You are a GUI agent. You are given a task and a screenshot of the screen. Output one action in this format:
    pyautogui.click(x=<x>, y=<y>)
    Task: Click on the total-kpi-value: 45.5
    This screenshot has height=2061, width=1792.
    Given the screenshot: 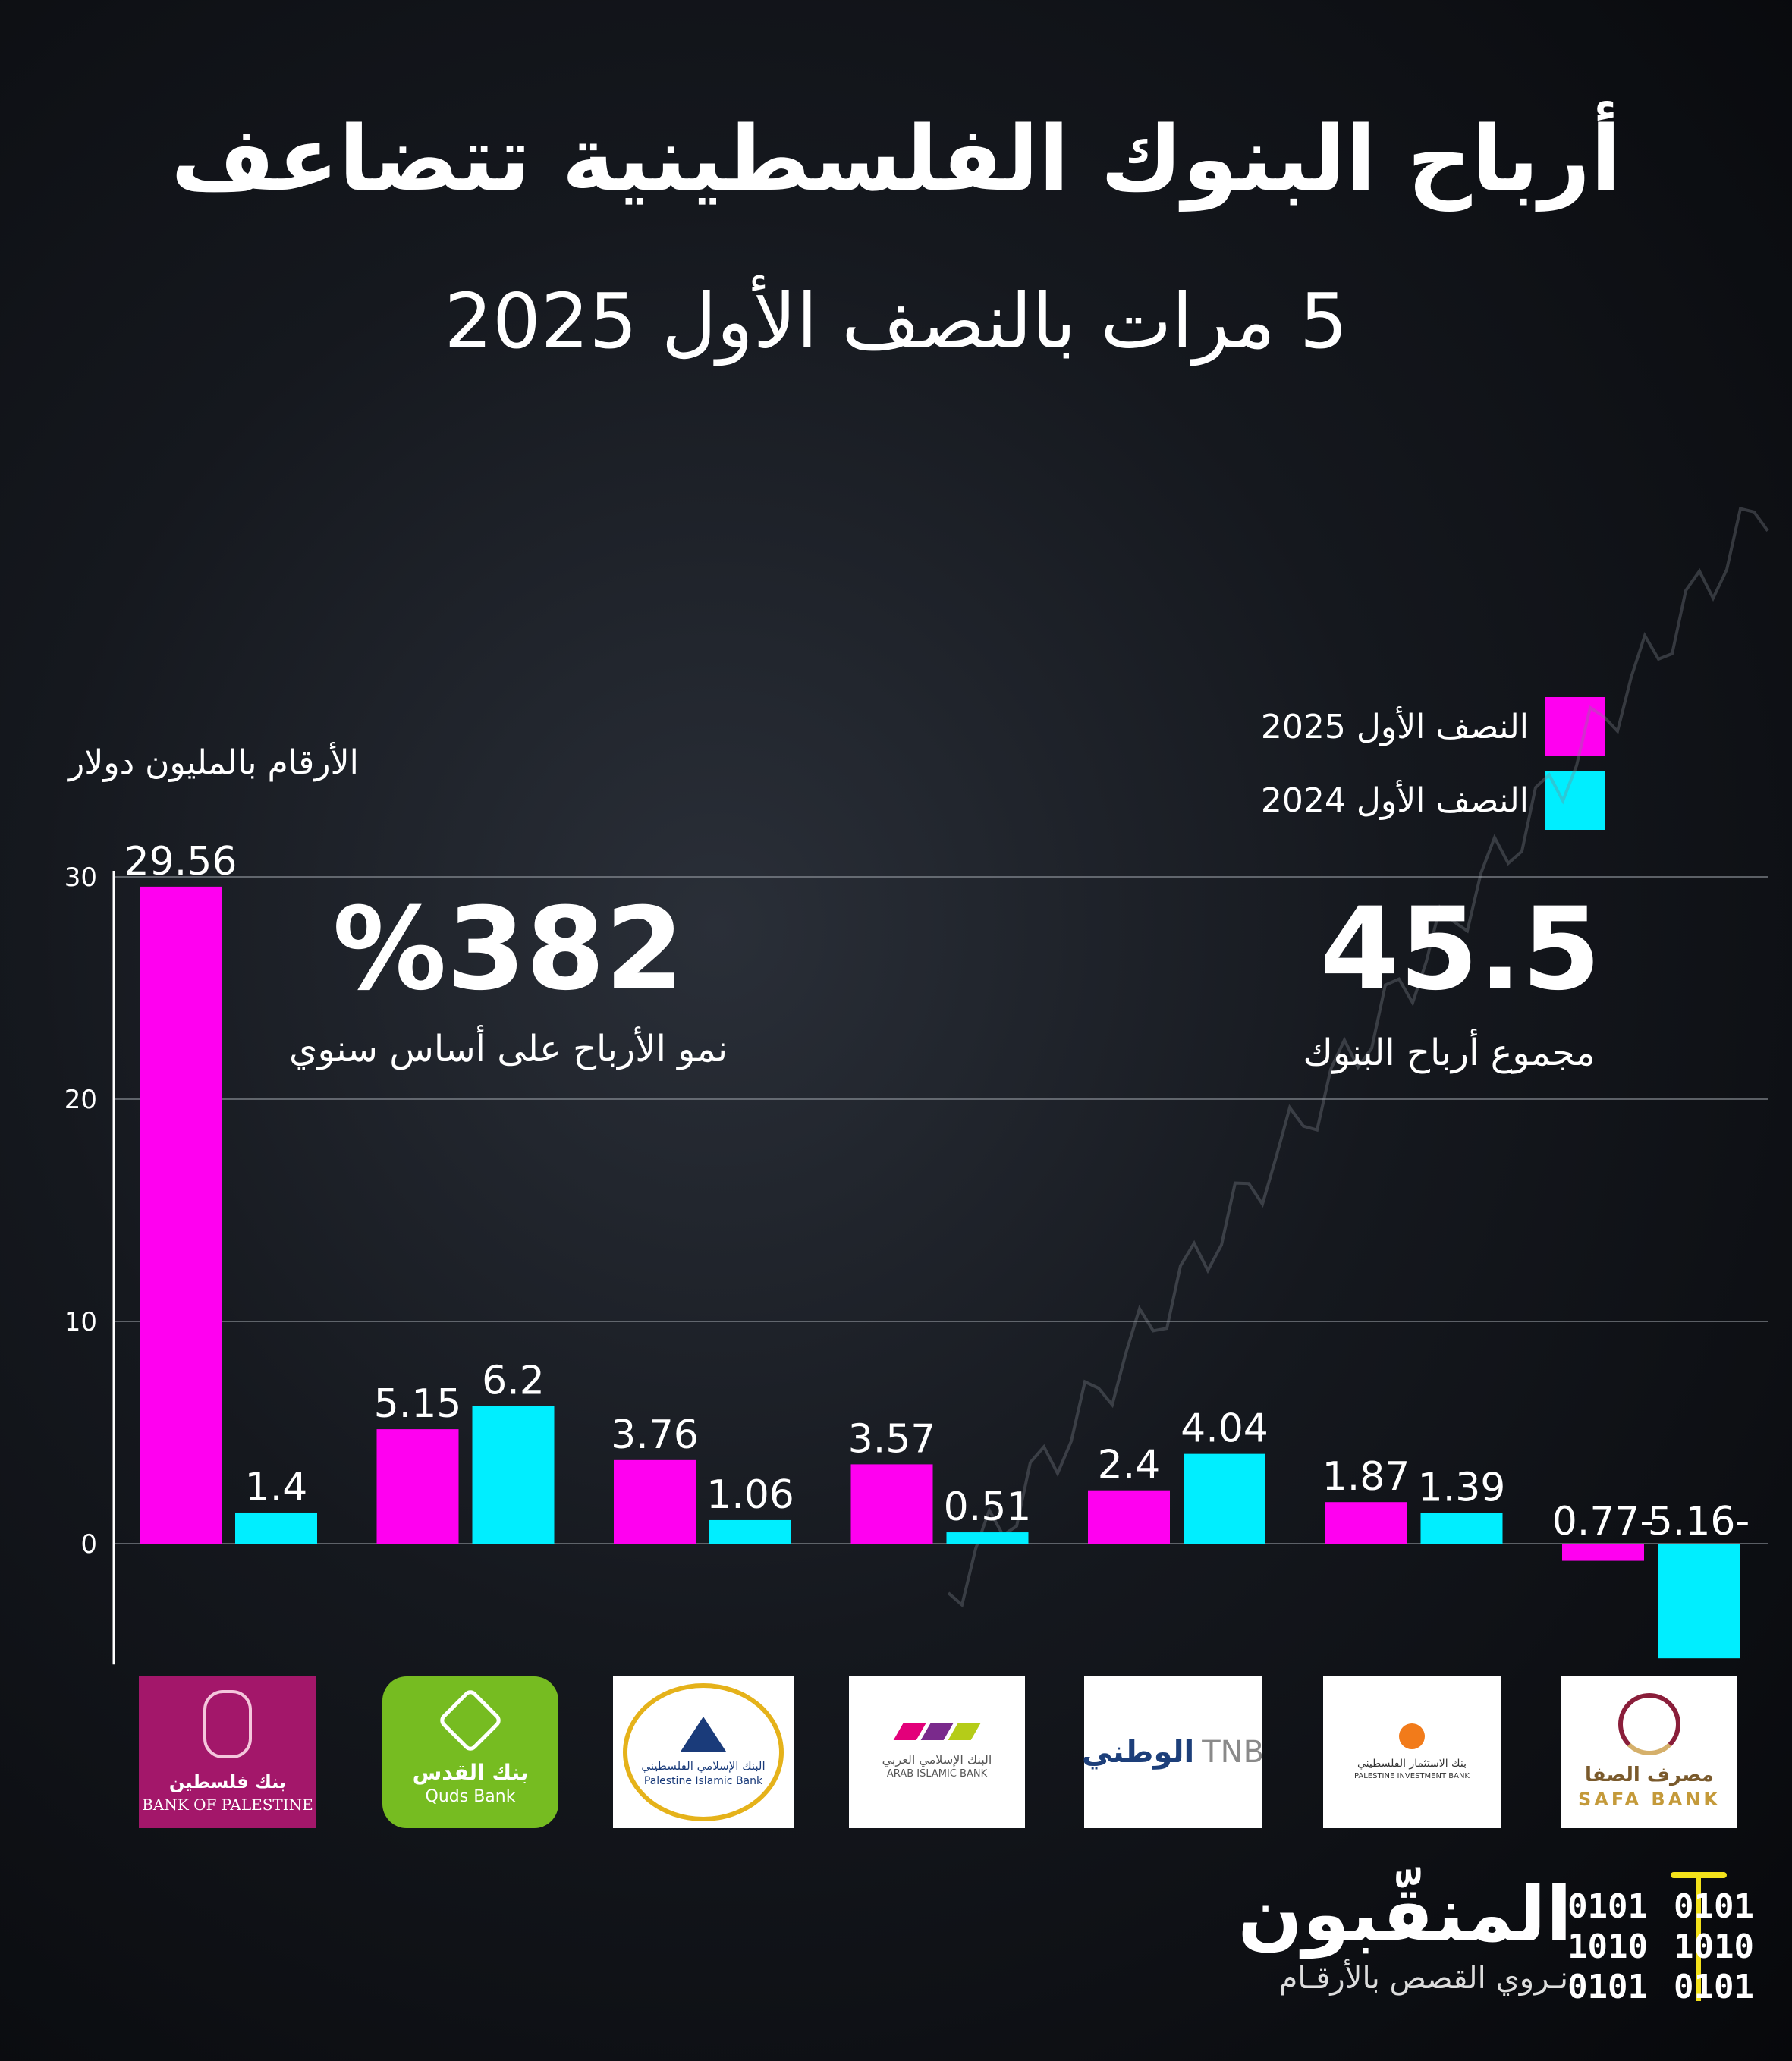 What is the action you would take?
    pyautogui.click(x=1460, y=950)
    